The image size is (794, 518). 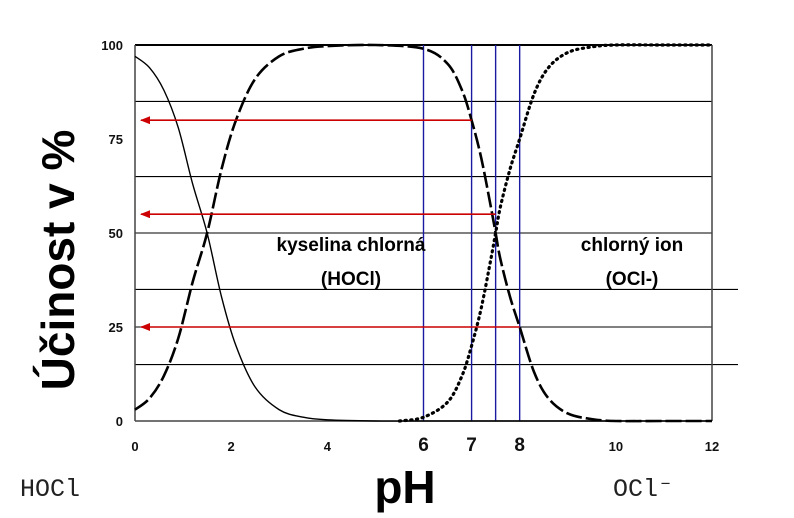 I want to click on x-tick-label: 6, so click(x=423, y=445).